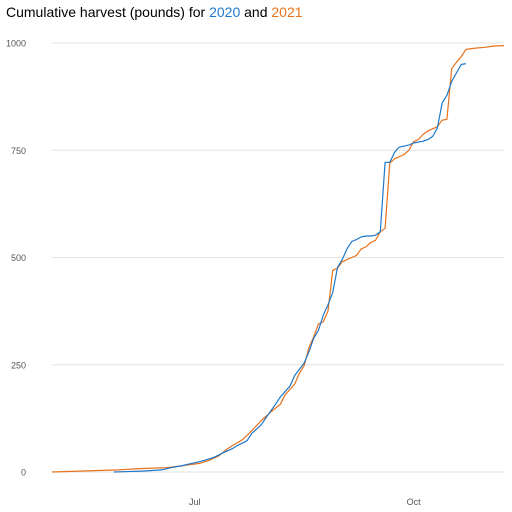 The image size is (512, 512). What do you see at coordinates (414, 502) in the screenshot?
I see `x-tick-label: Oct` at bounding box center [414, 502].